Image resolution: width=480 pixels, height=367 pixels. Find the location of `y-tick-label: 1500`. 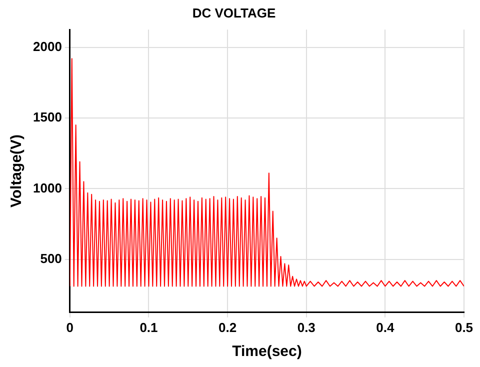

y-tick-label: 1500 is located at coordinates (47, 117).